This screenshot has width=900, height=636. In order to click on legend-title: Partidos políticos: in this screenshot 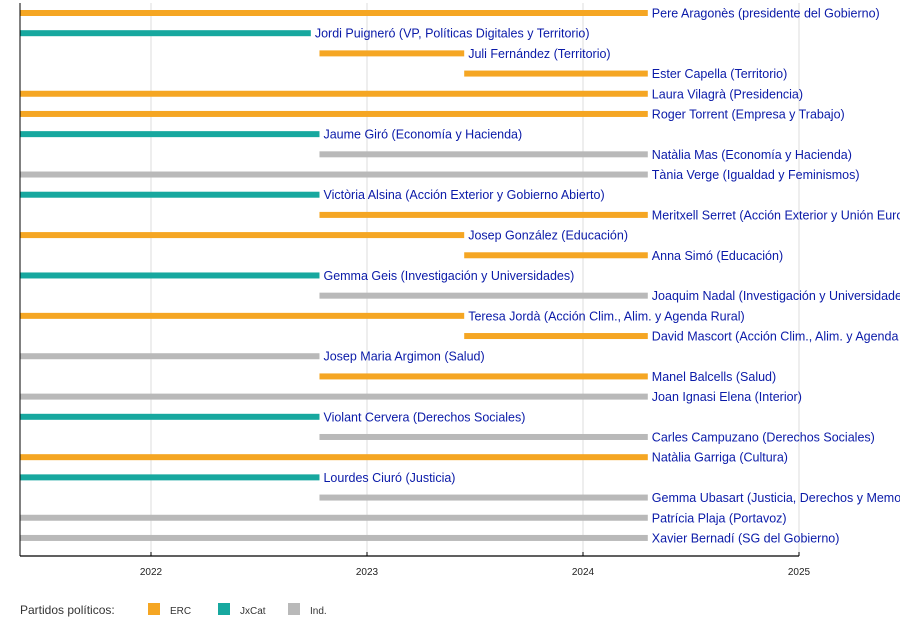, I will do `click(67, 610)`.